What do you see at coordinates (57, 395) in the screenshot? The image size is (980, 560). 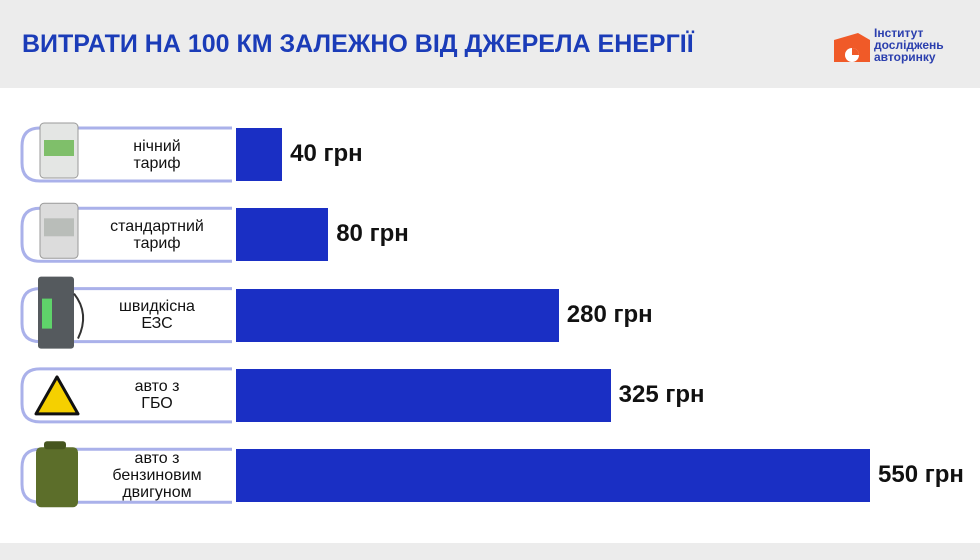 I see `gas-sign` at bounding box center [57, 395].